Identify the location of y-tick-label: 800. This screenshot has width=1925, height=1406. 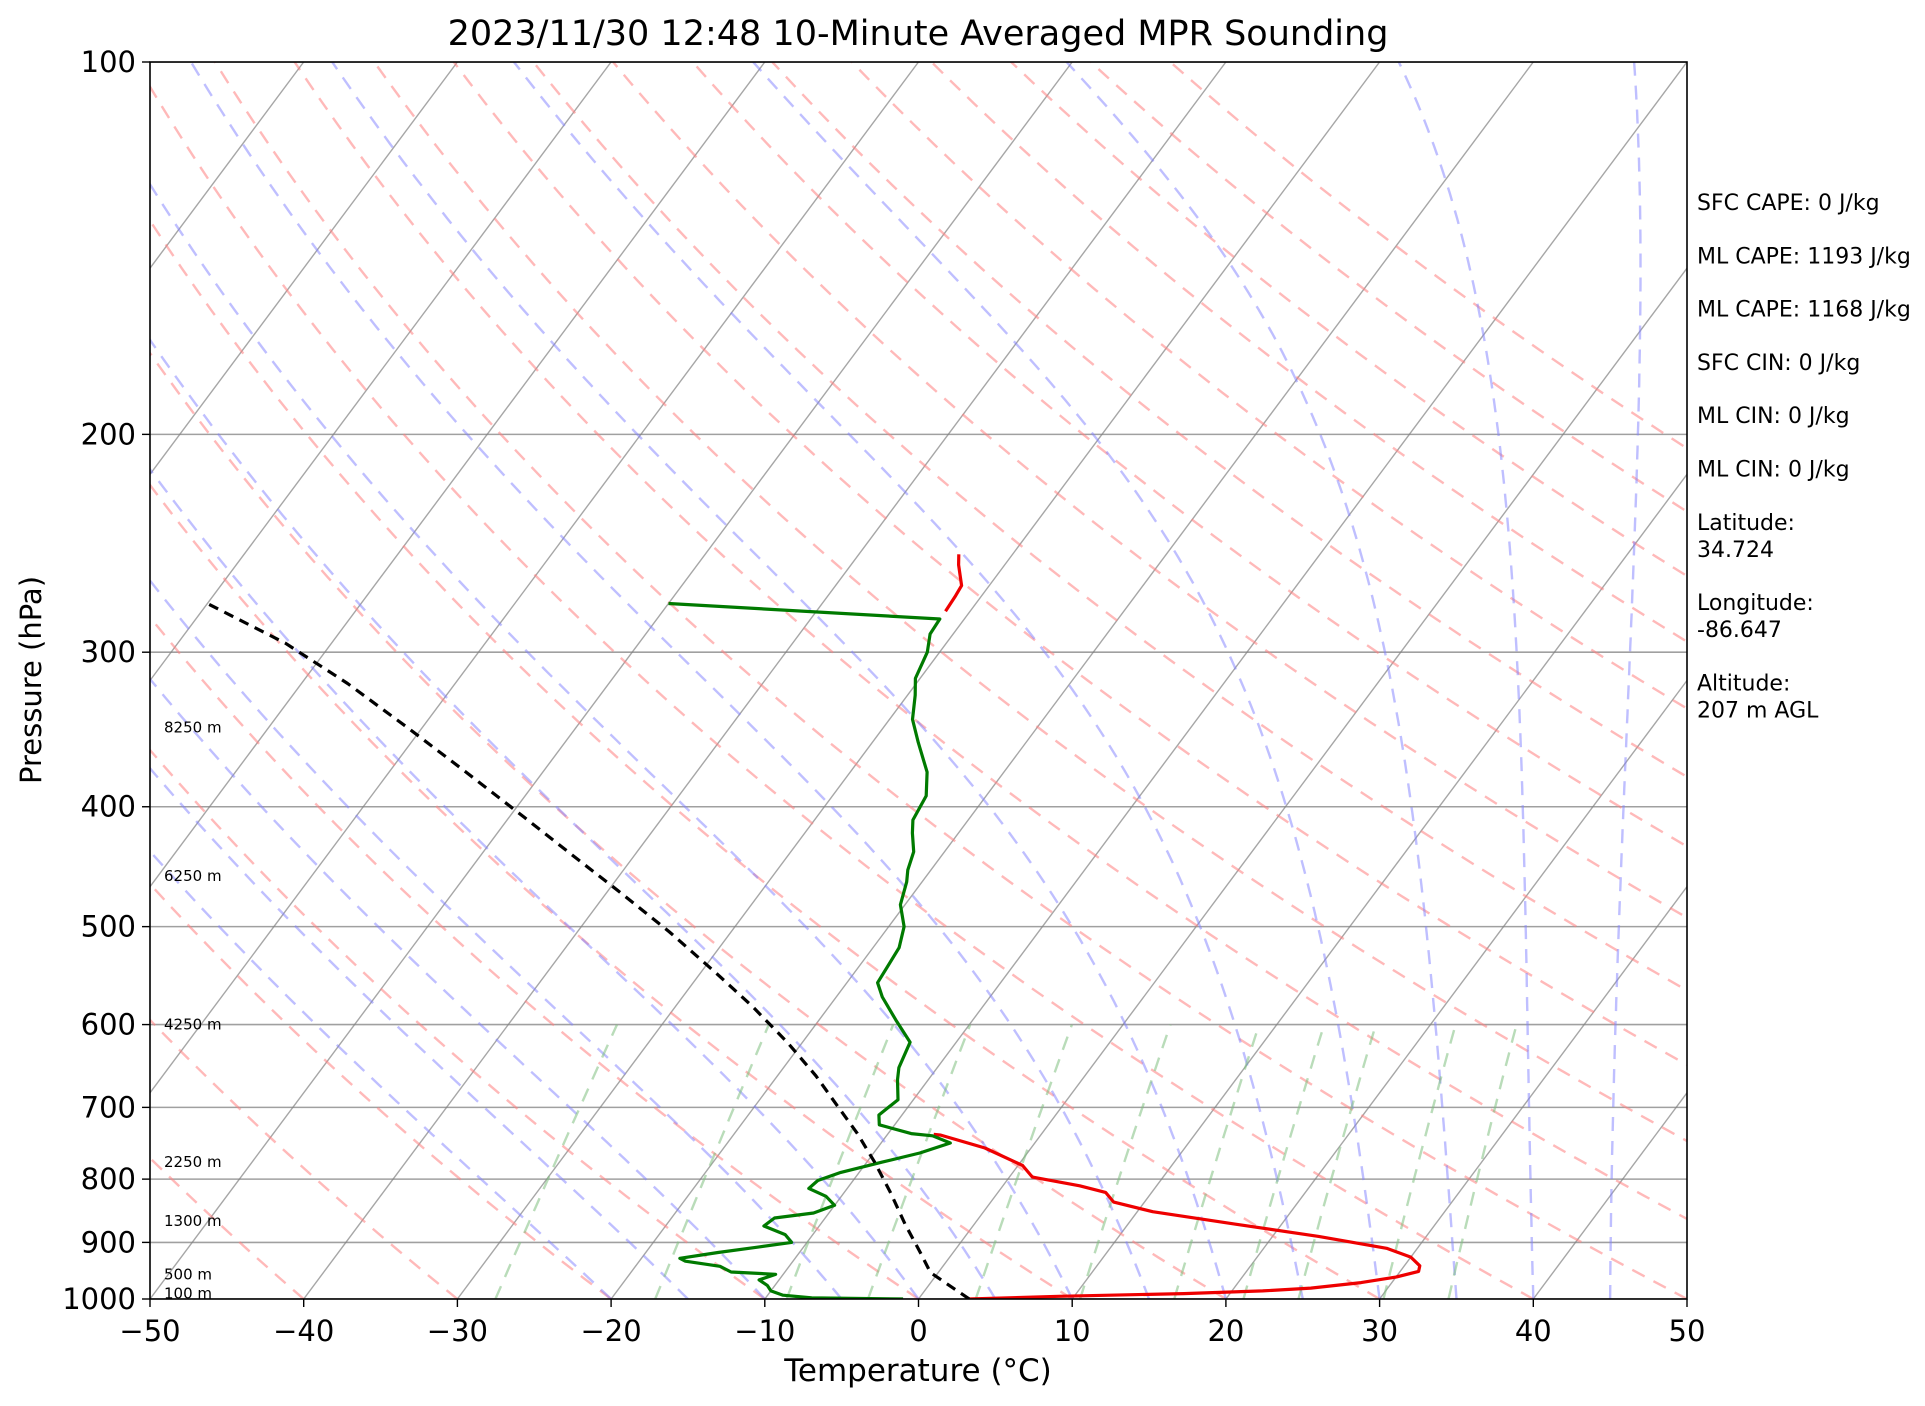
(108, 1179).